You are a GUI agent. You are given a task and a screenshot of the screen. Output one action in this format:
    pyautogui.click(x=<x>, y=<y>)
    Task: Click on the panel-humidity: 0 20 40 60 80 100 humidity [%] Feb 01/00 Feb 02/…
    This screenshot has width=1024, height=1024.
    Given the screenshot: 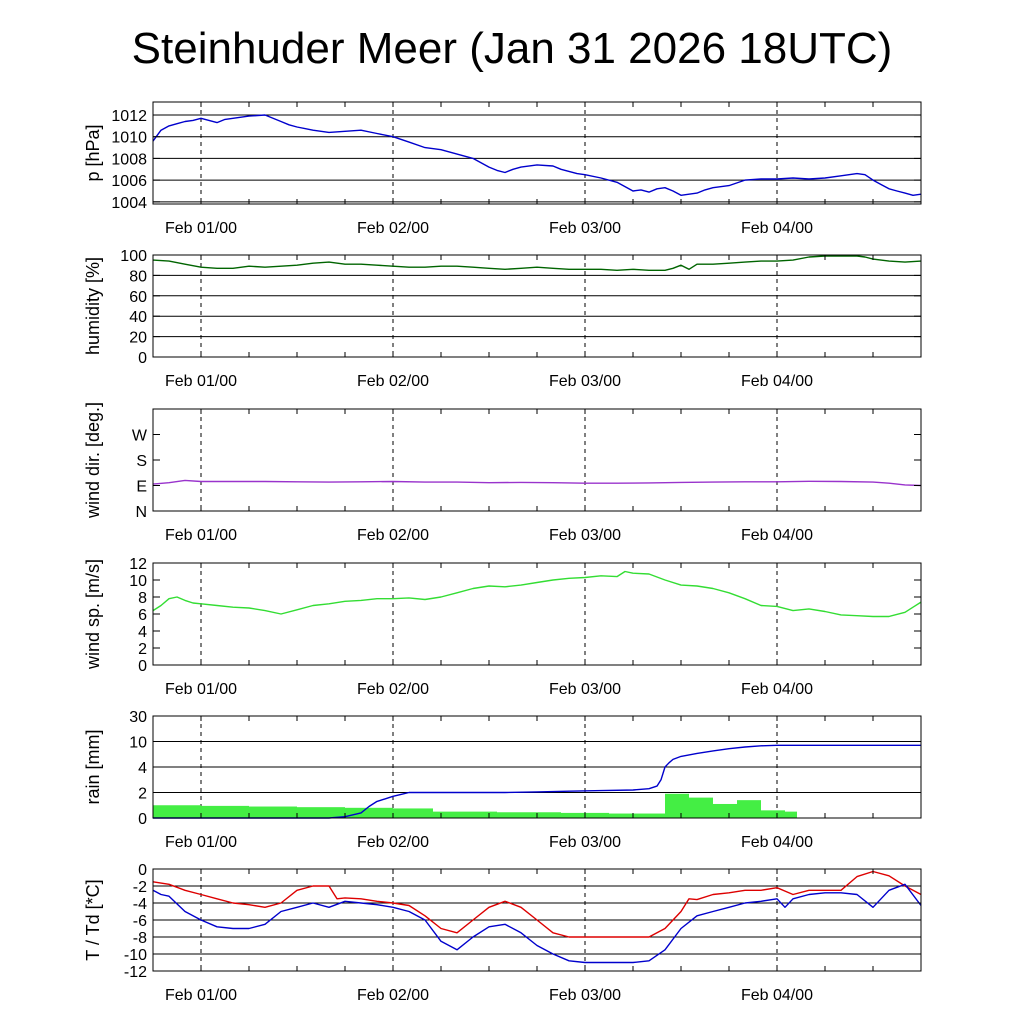 What is the action you would take?
    pyautogui.click(x=502, y=319)
    